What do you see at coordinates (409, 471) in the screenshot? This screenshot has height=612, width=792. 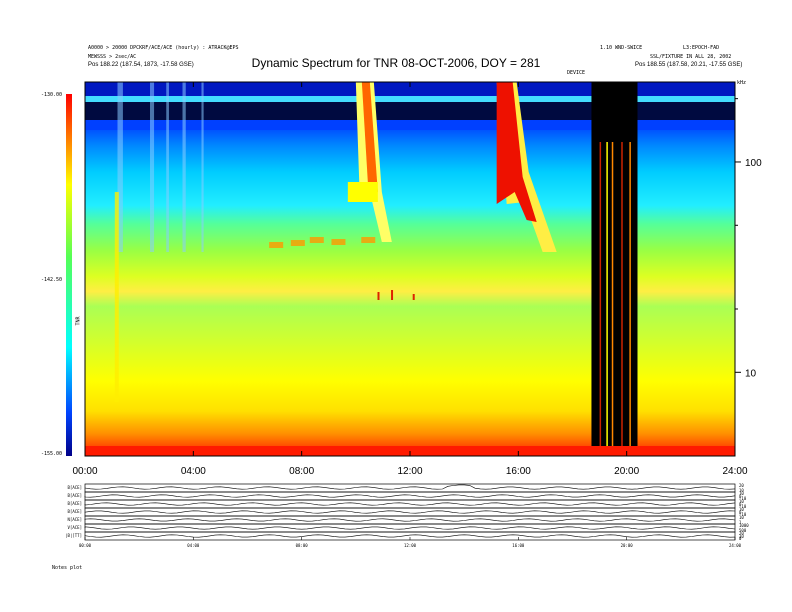 I see `x-tick-label: 12:00` at bounding box center [409, 471].